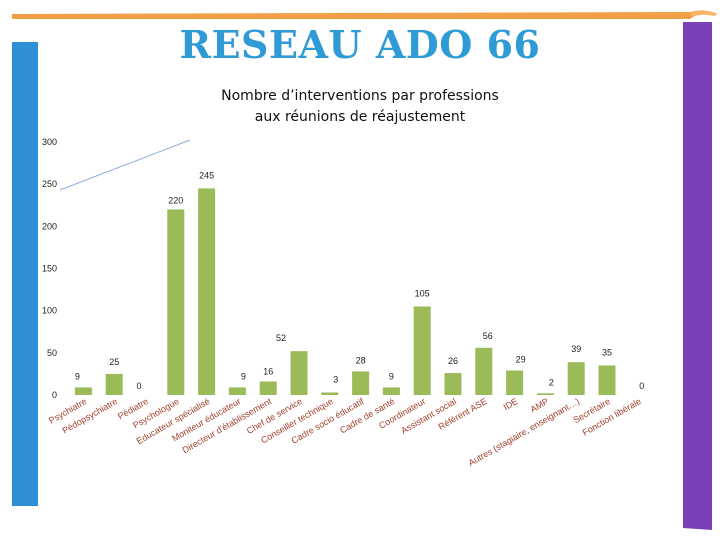  I want to click on decorative-diagonal-line, so click(125, 165).